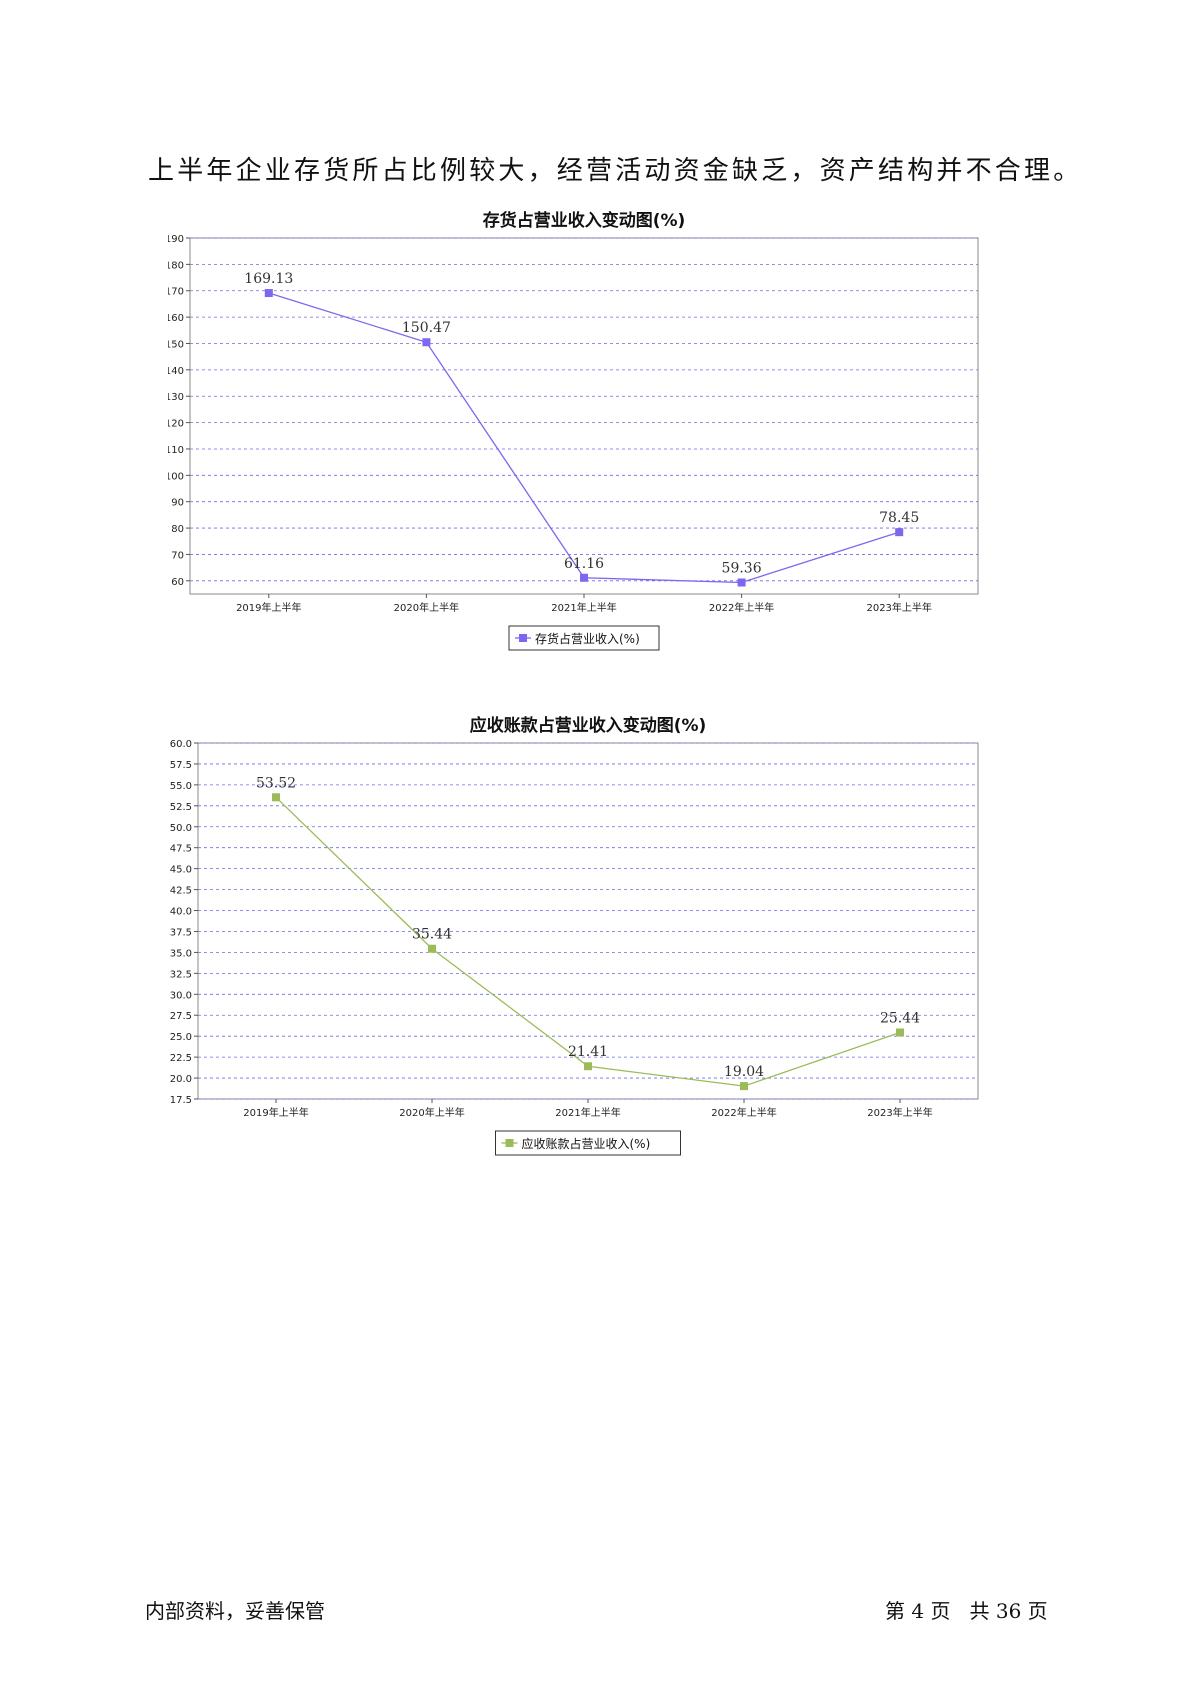 Image resolution: width=1191 pixels, height=1684 pixels. Describe the element at coordinates (177, 529) in the screenshot. I see `y-tick-label: 80` at that location.